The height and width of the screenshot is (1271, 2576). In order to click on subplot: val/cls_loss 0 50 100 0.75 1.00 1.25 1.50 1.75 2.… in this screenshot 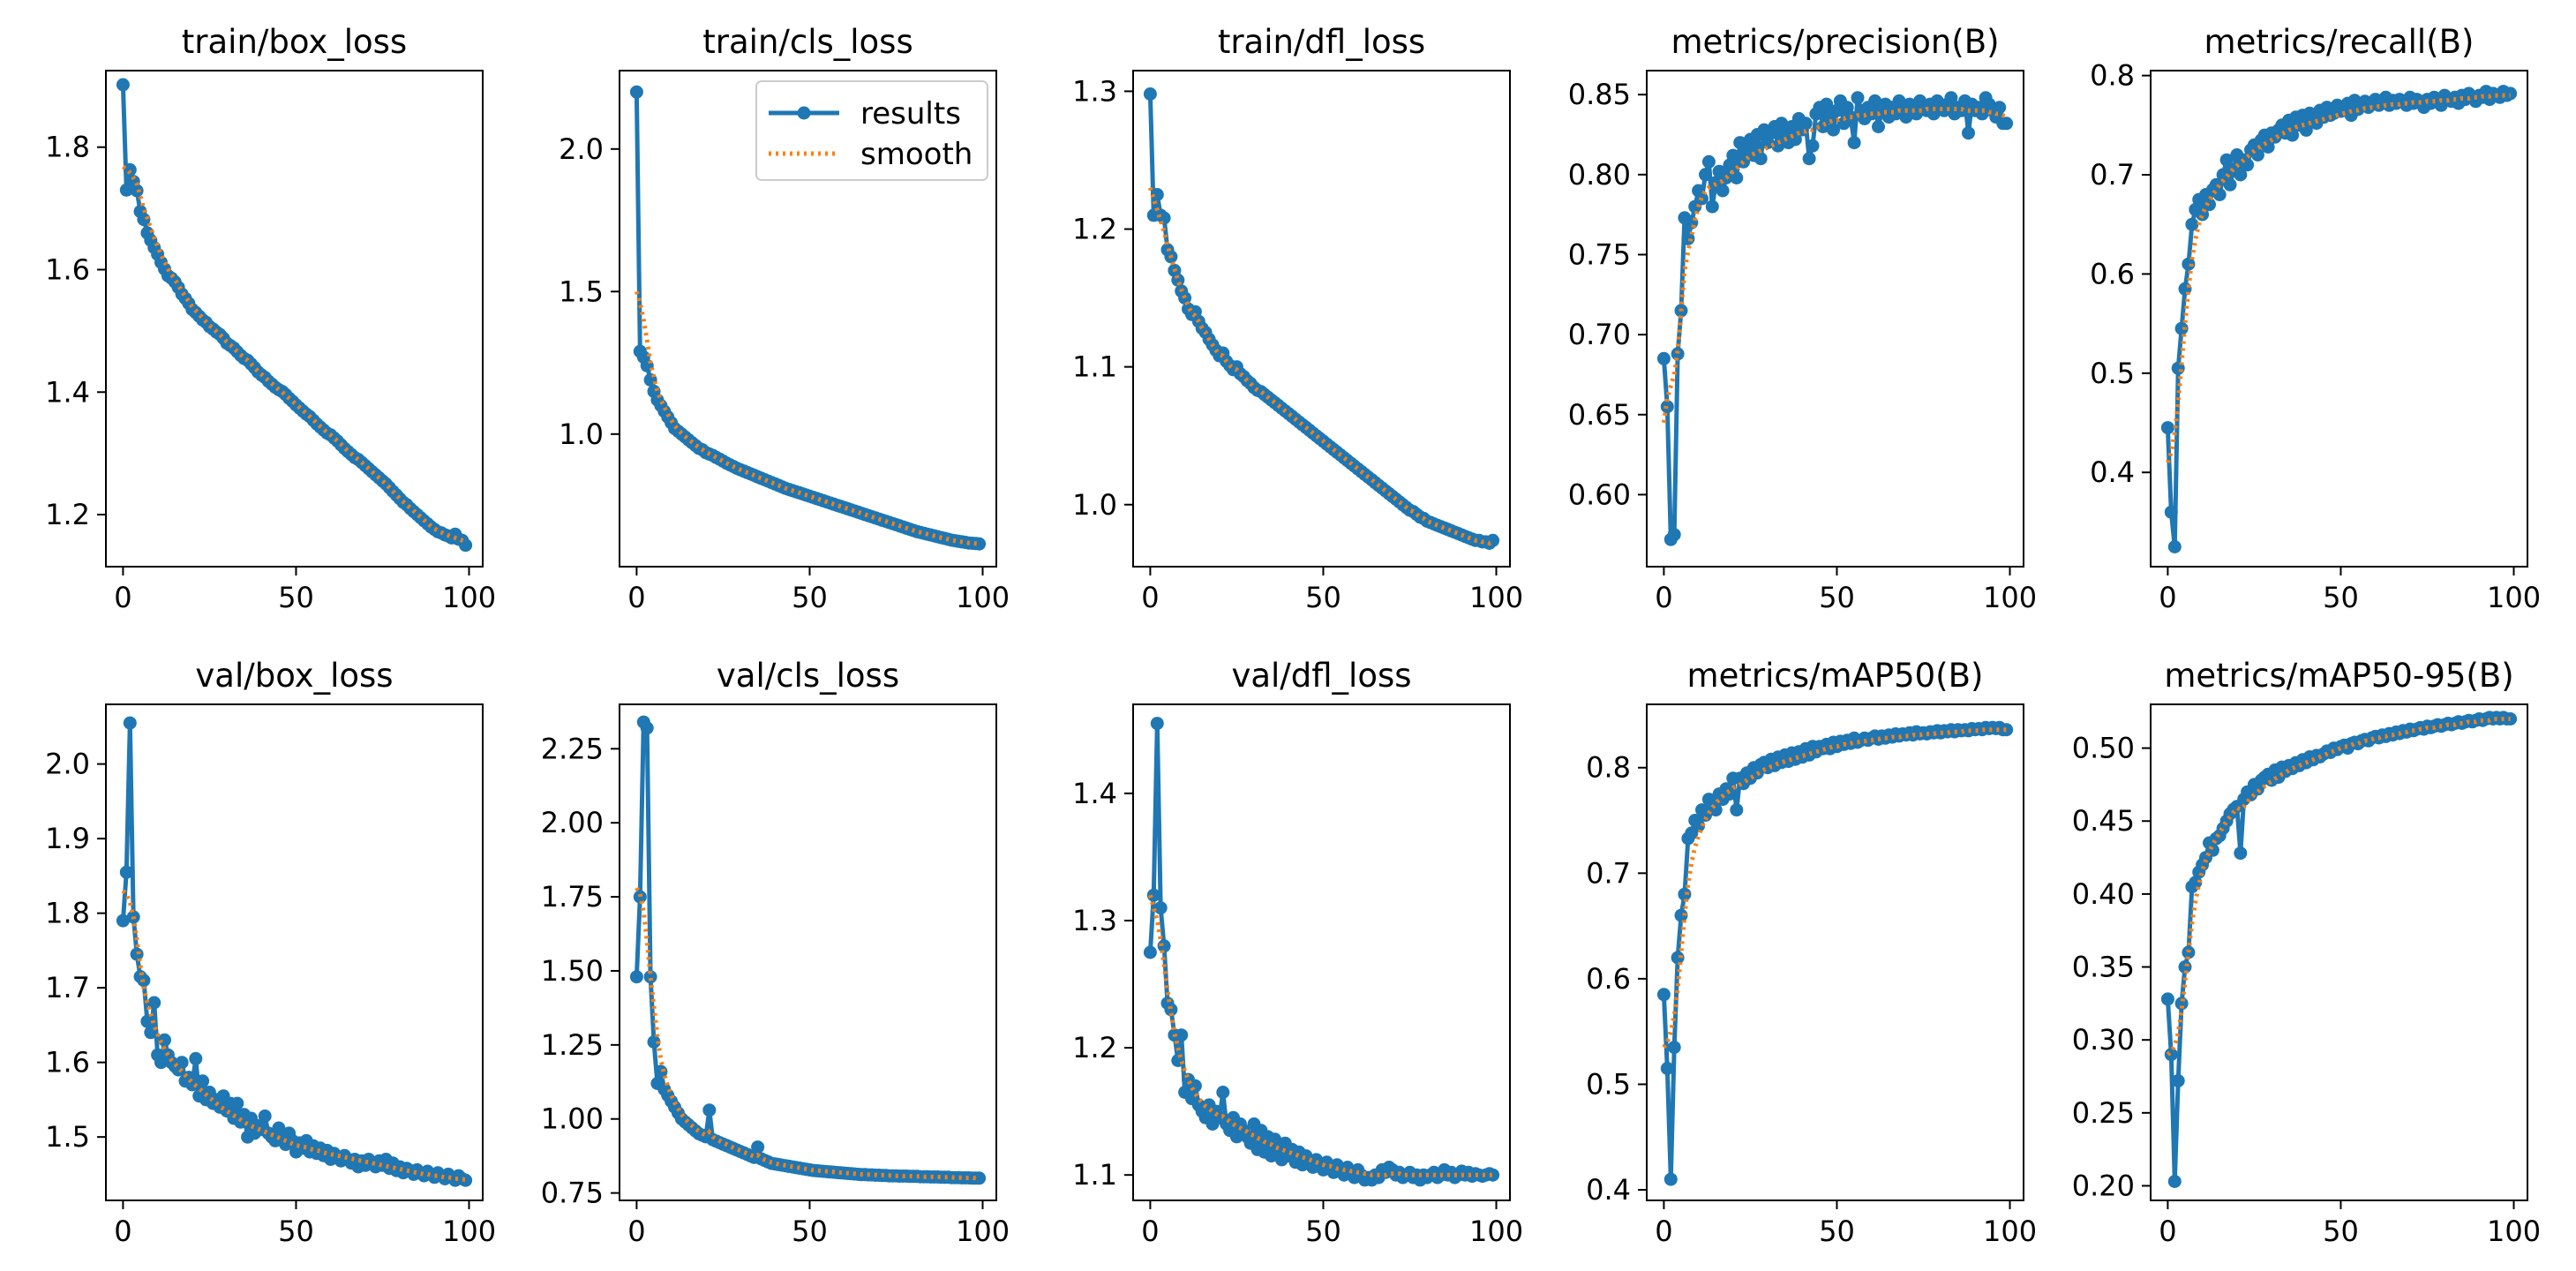, I will do `click(775, 952)`.